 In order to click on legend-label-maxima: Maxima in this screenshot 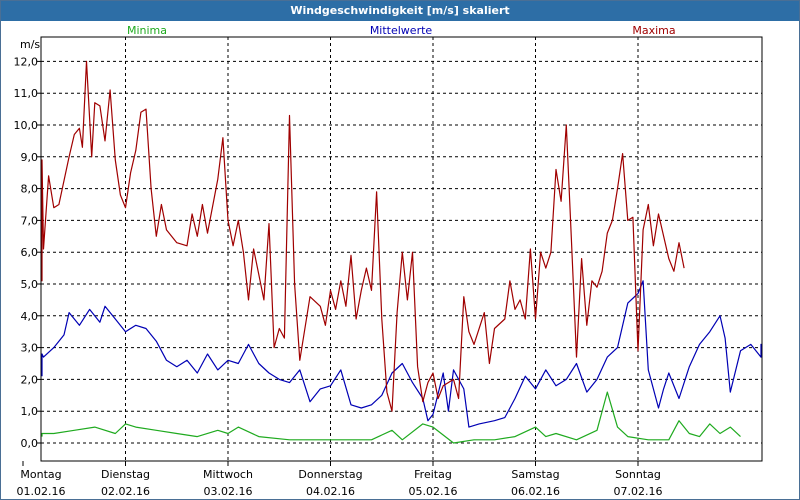, I will do `click(653, 30)`.